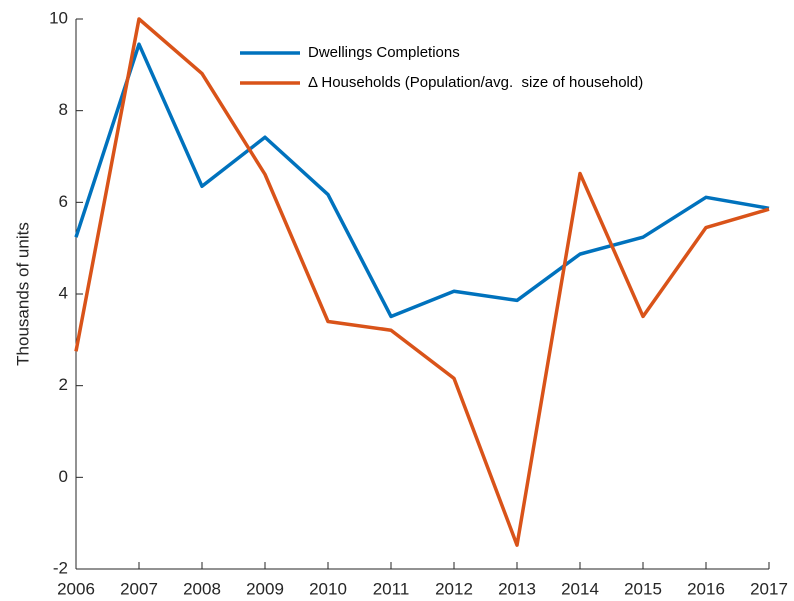 This screenshot has width=794, height=601. I want to click on y-tick-label: 0, so click(63, 476).